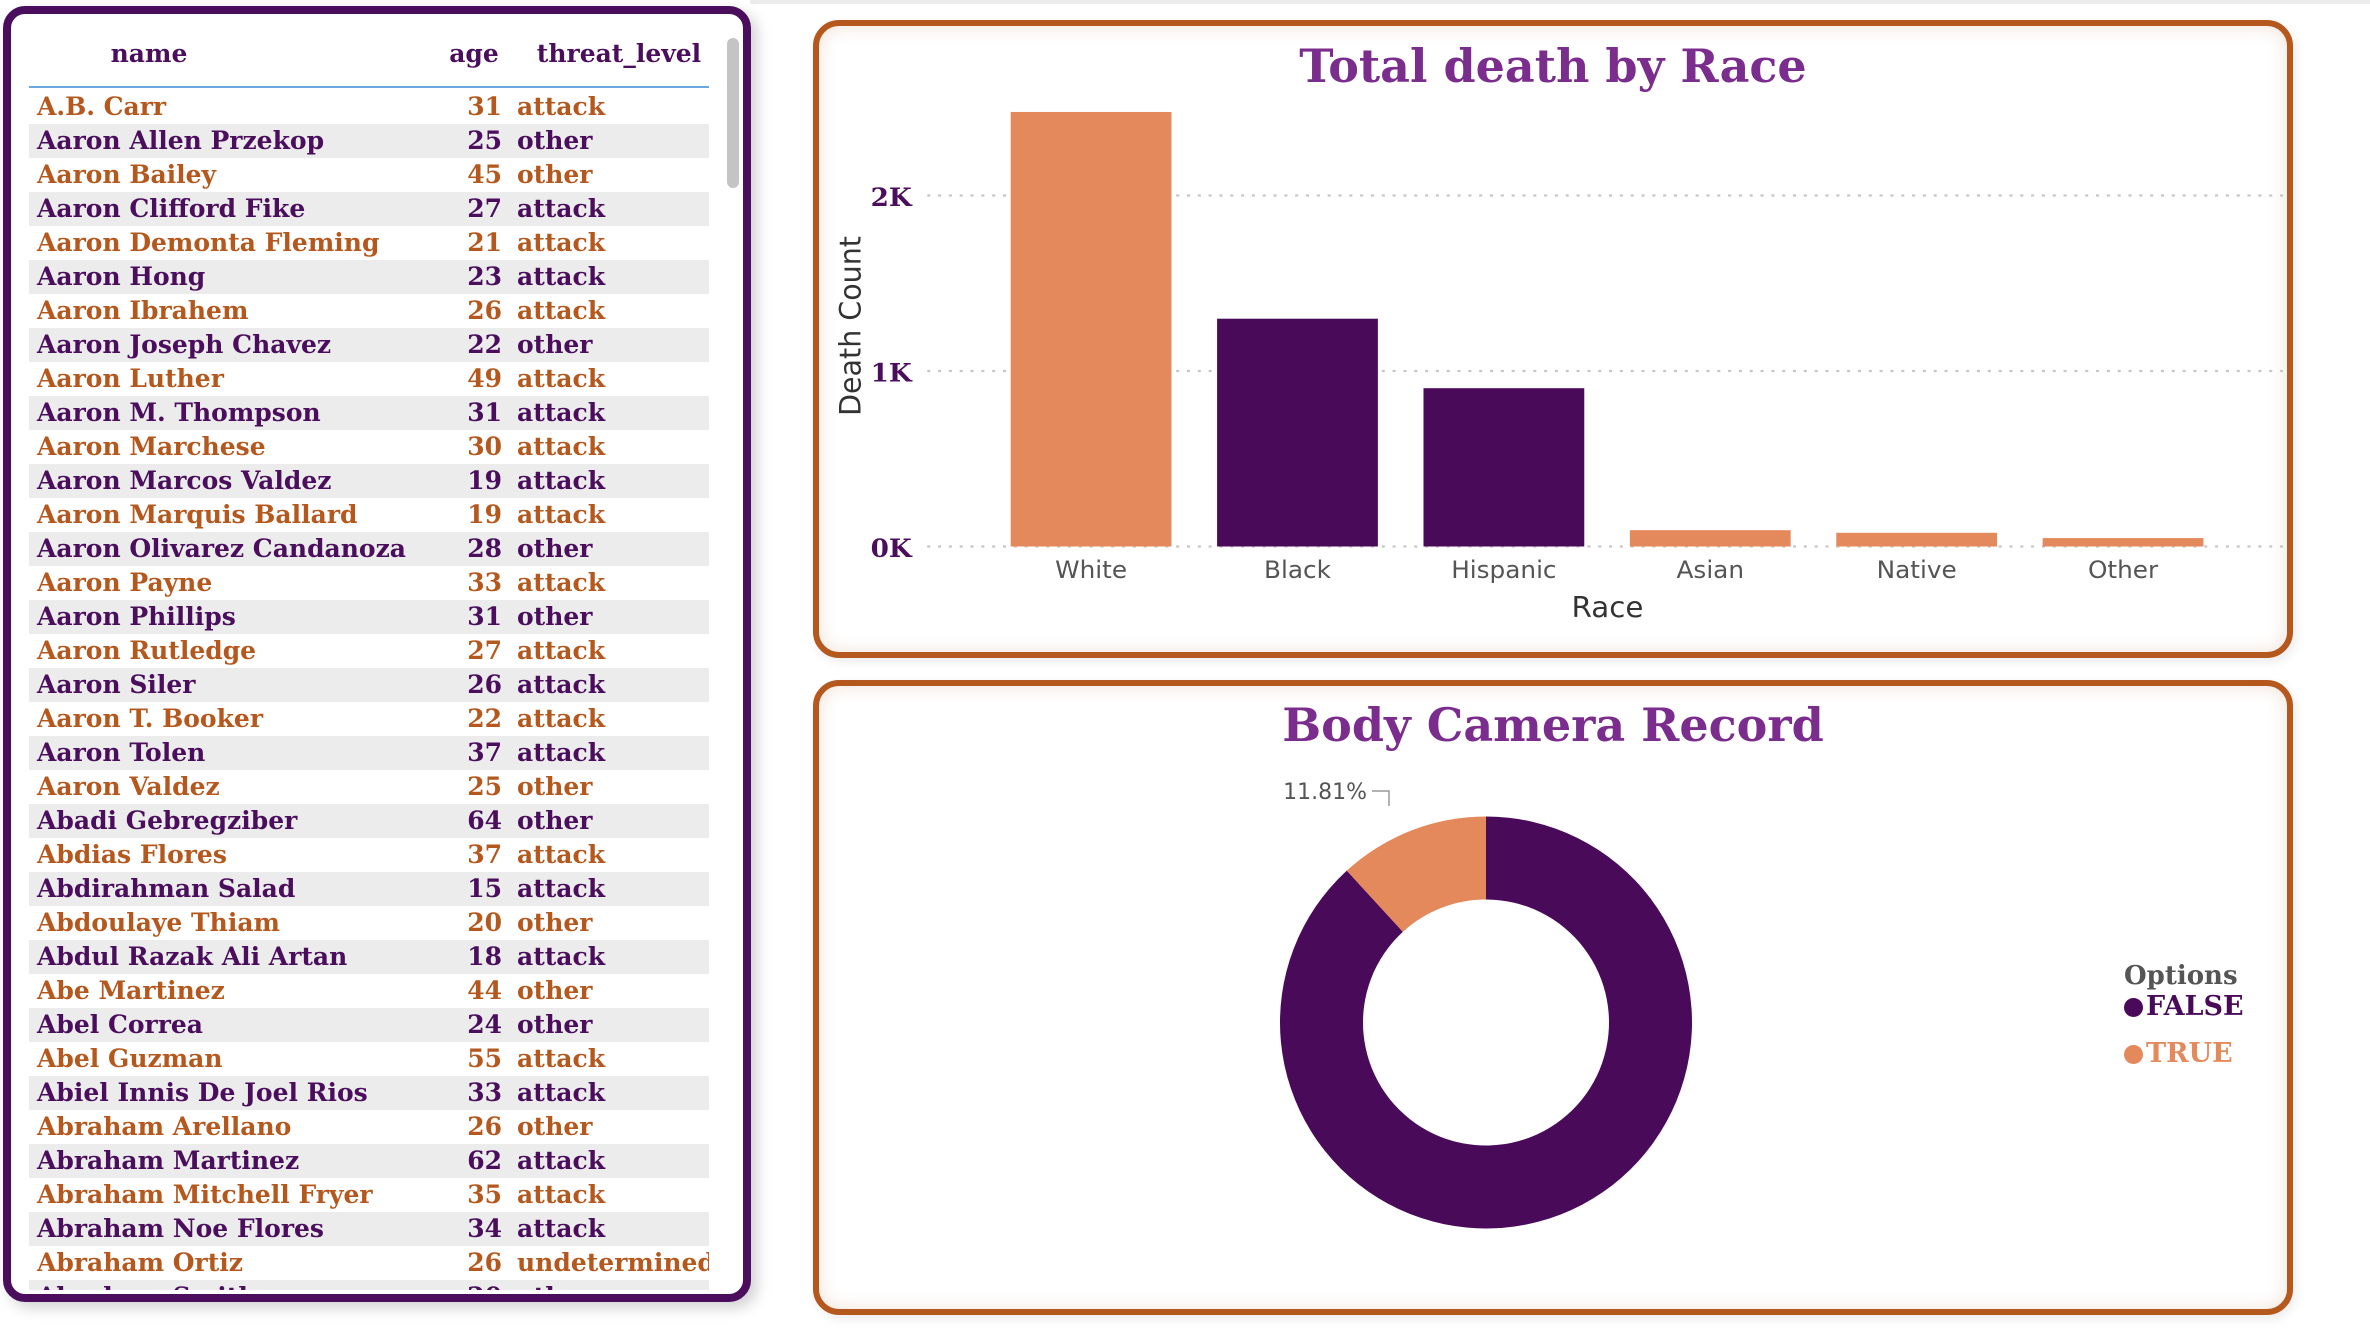  I want to click on cell-name: Aaron Bailey, so click(127, 174).